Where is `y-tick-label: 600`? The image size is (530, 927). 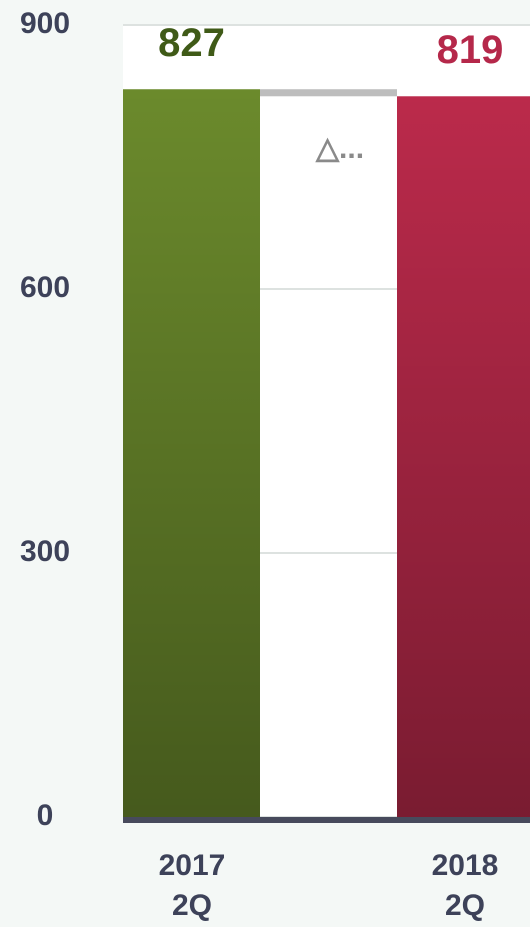
y-tick-label: 600 is located at coordinates (45, 287).